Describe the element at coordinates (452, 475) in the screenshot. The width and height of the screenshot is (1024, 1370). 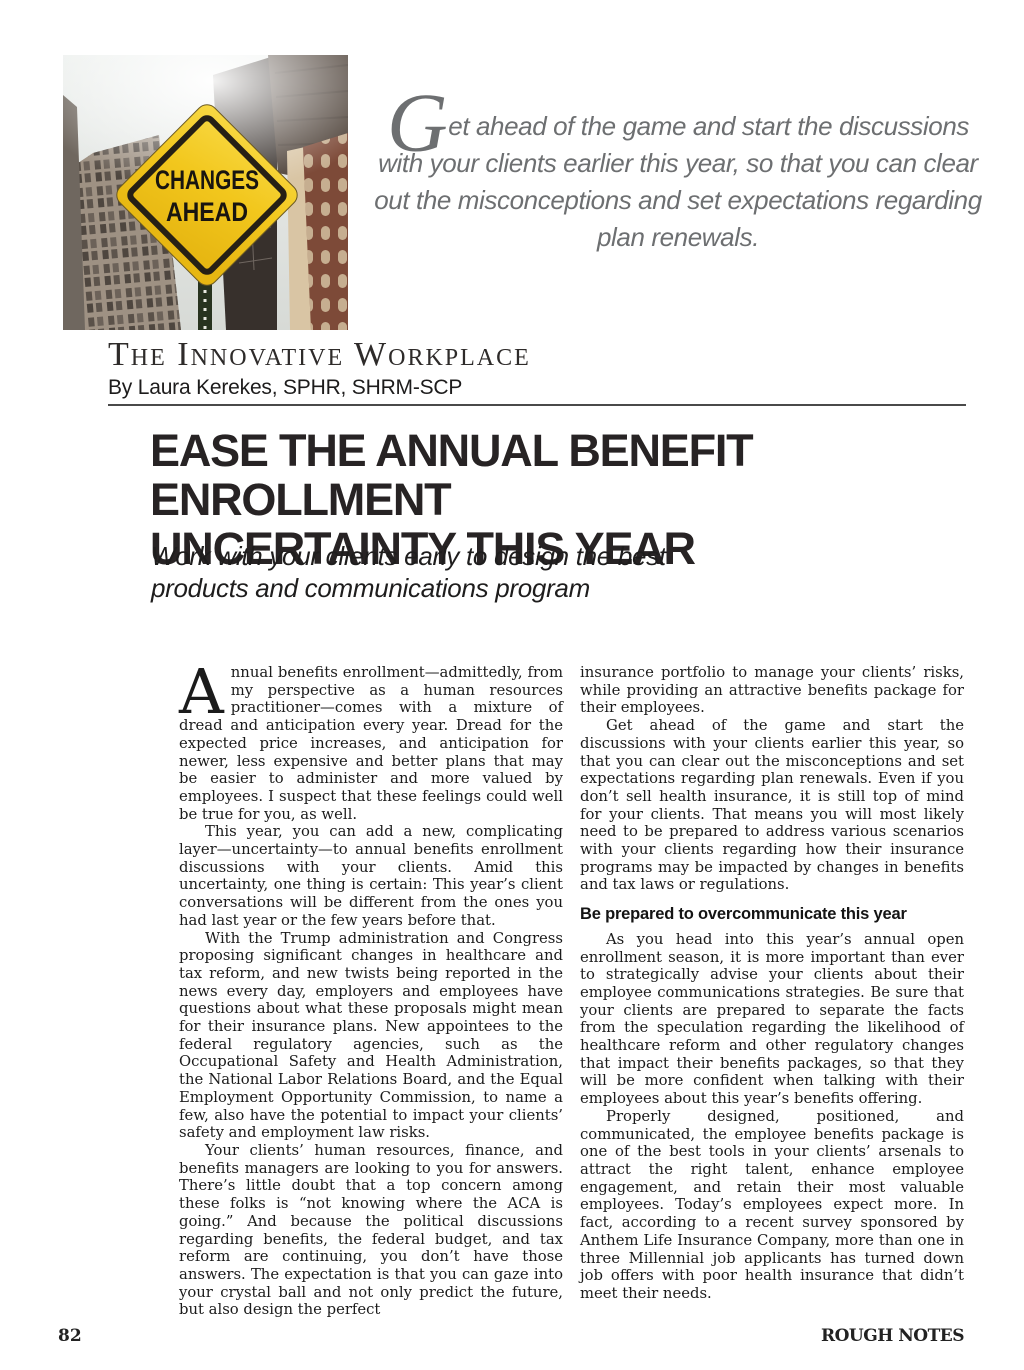
I see `headline-line1: EASE THE ANNUAL BENEFIT ENROLLMENT` at that location.